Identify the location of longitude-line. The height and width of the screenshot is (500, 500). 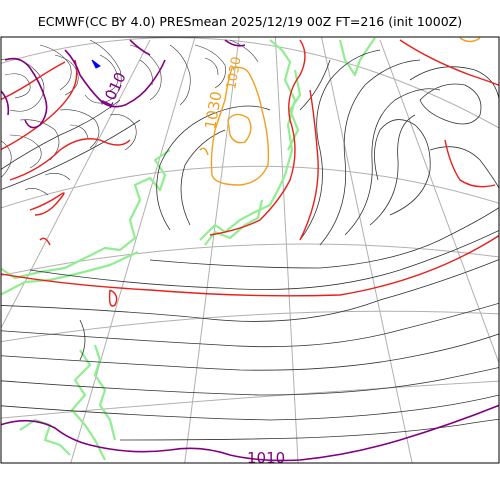
(286, 250).